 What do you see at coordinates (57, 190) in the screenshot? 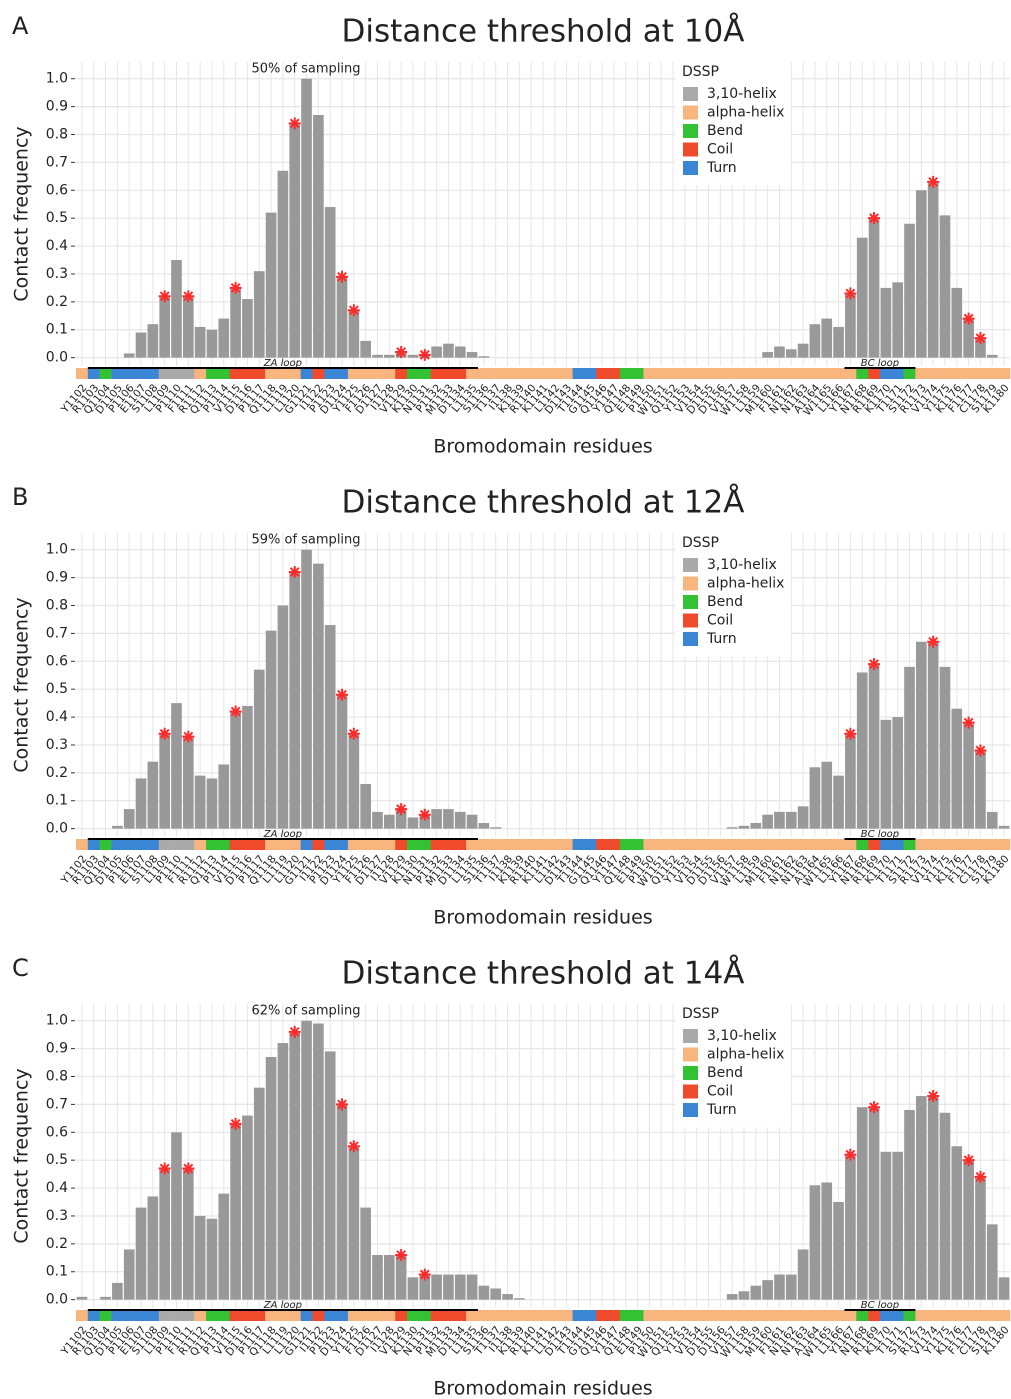
I see `y-tick-label: 0.6` at bounding box center [57, 190].